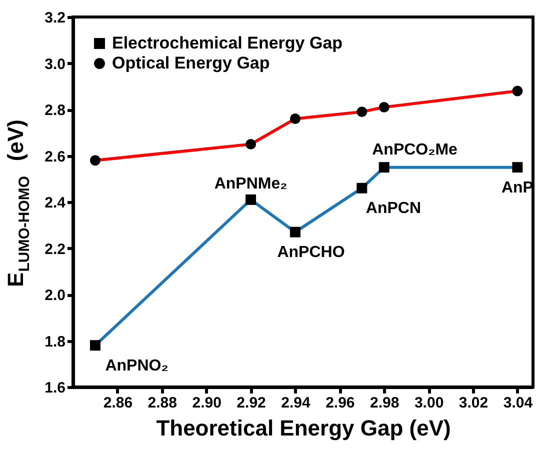 This screenshot has height=465, width=552. What do you see at coordinates (251, 403) in the screenshot?
I see `x-tick-label: 2.92` at bounding box center [251, 403].